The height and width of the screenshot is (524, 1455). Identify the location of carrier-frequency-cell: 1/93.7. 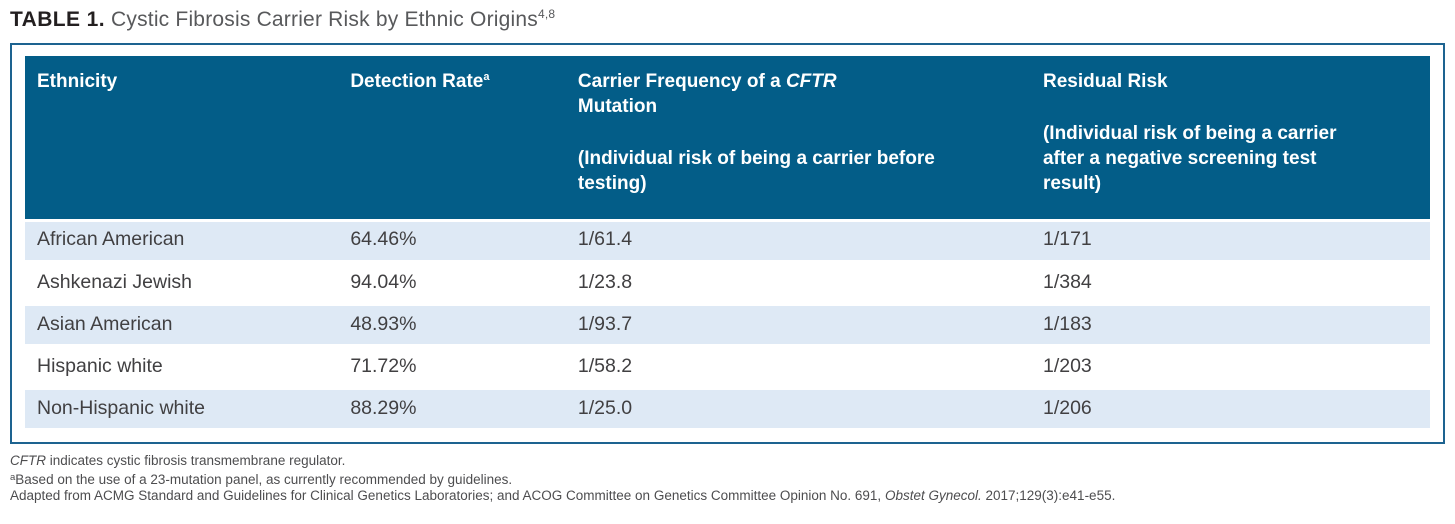
(798, 326).